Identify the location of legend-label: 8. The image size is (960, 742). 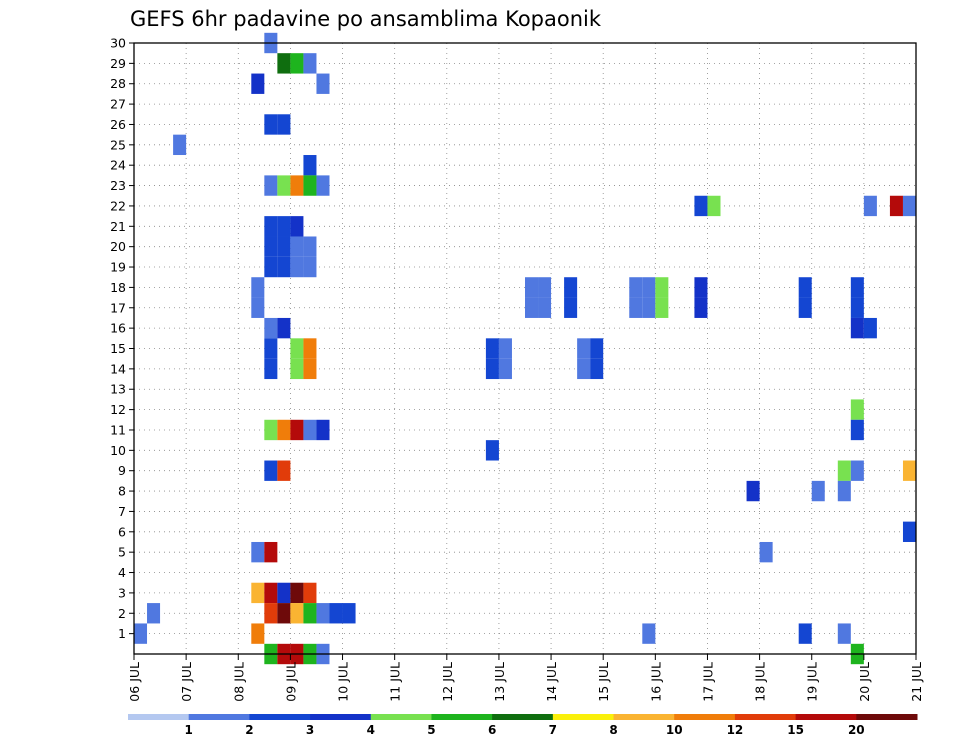
(613, 730).